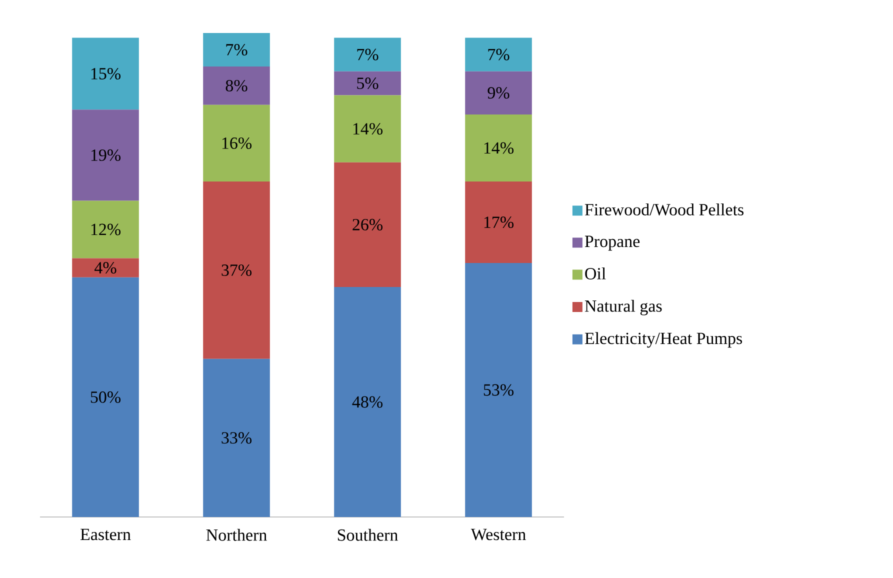  I want to click on x-tick-label: Northern, so click(236, 534).